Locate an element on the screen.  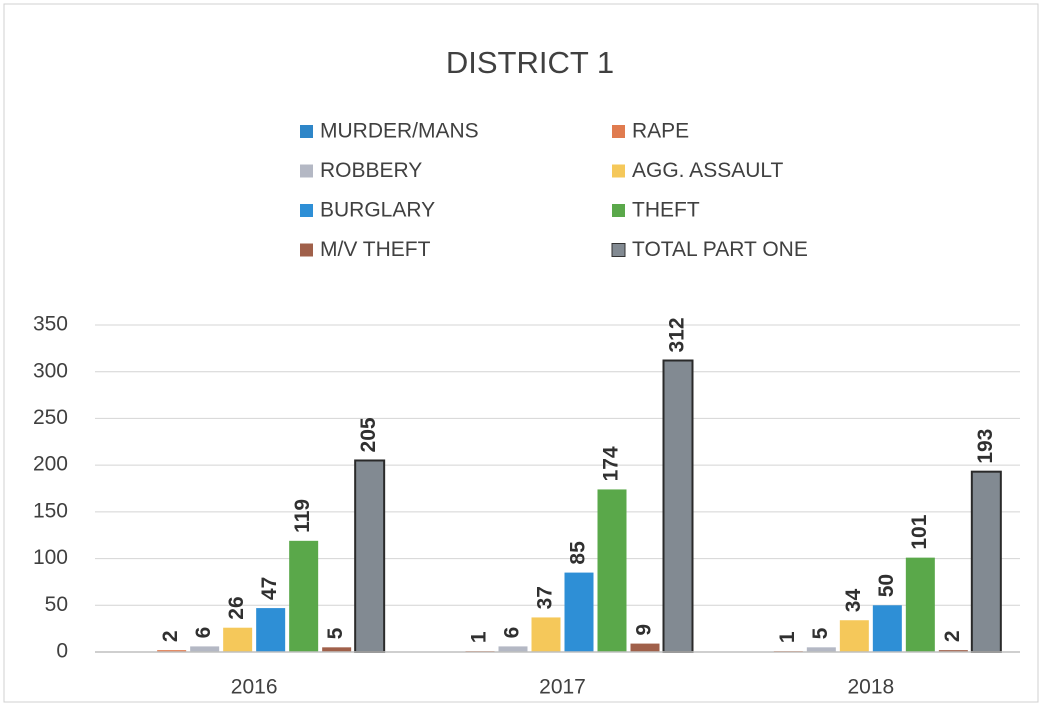
value-label: 101 is located at coordinates (919, 531).